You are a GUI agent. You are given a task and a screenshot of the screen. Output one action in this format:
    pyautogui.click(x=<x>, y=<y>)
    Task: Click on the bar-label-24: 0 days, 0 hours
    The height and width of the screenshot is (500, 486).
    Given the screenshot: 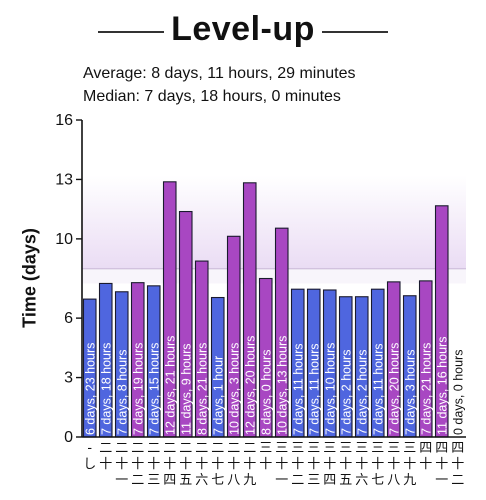 What is the action you would take?
    pyautogui.click(x=458, y=392)
    